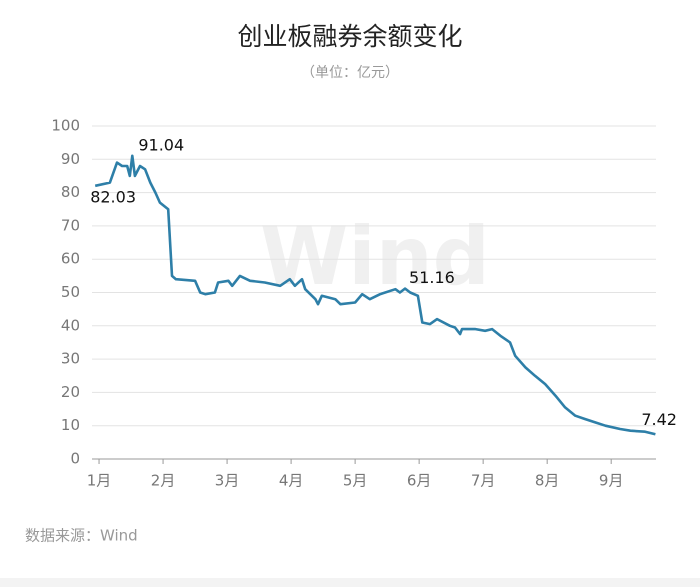  What do you see at coordinates (70, 292) in the screenshot?
I see `y-tick-label: 50` at bounding box center [70, 292].